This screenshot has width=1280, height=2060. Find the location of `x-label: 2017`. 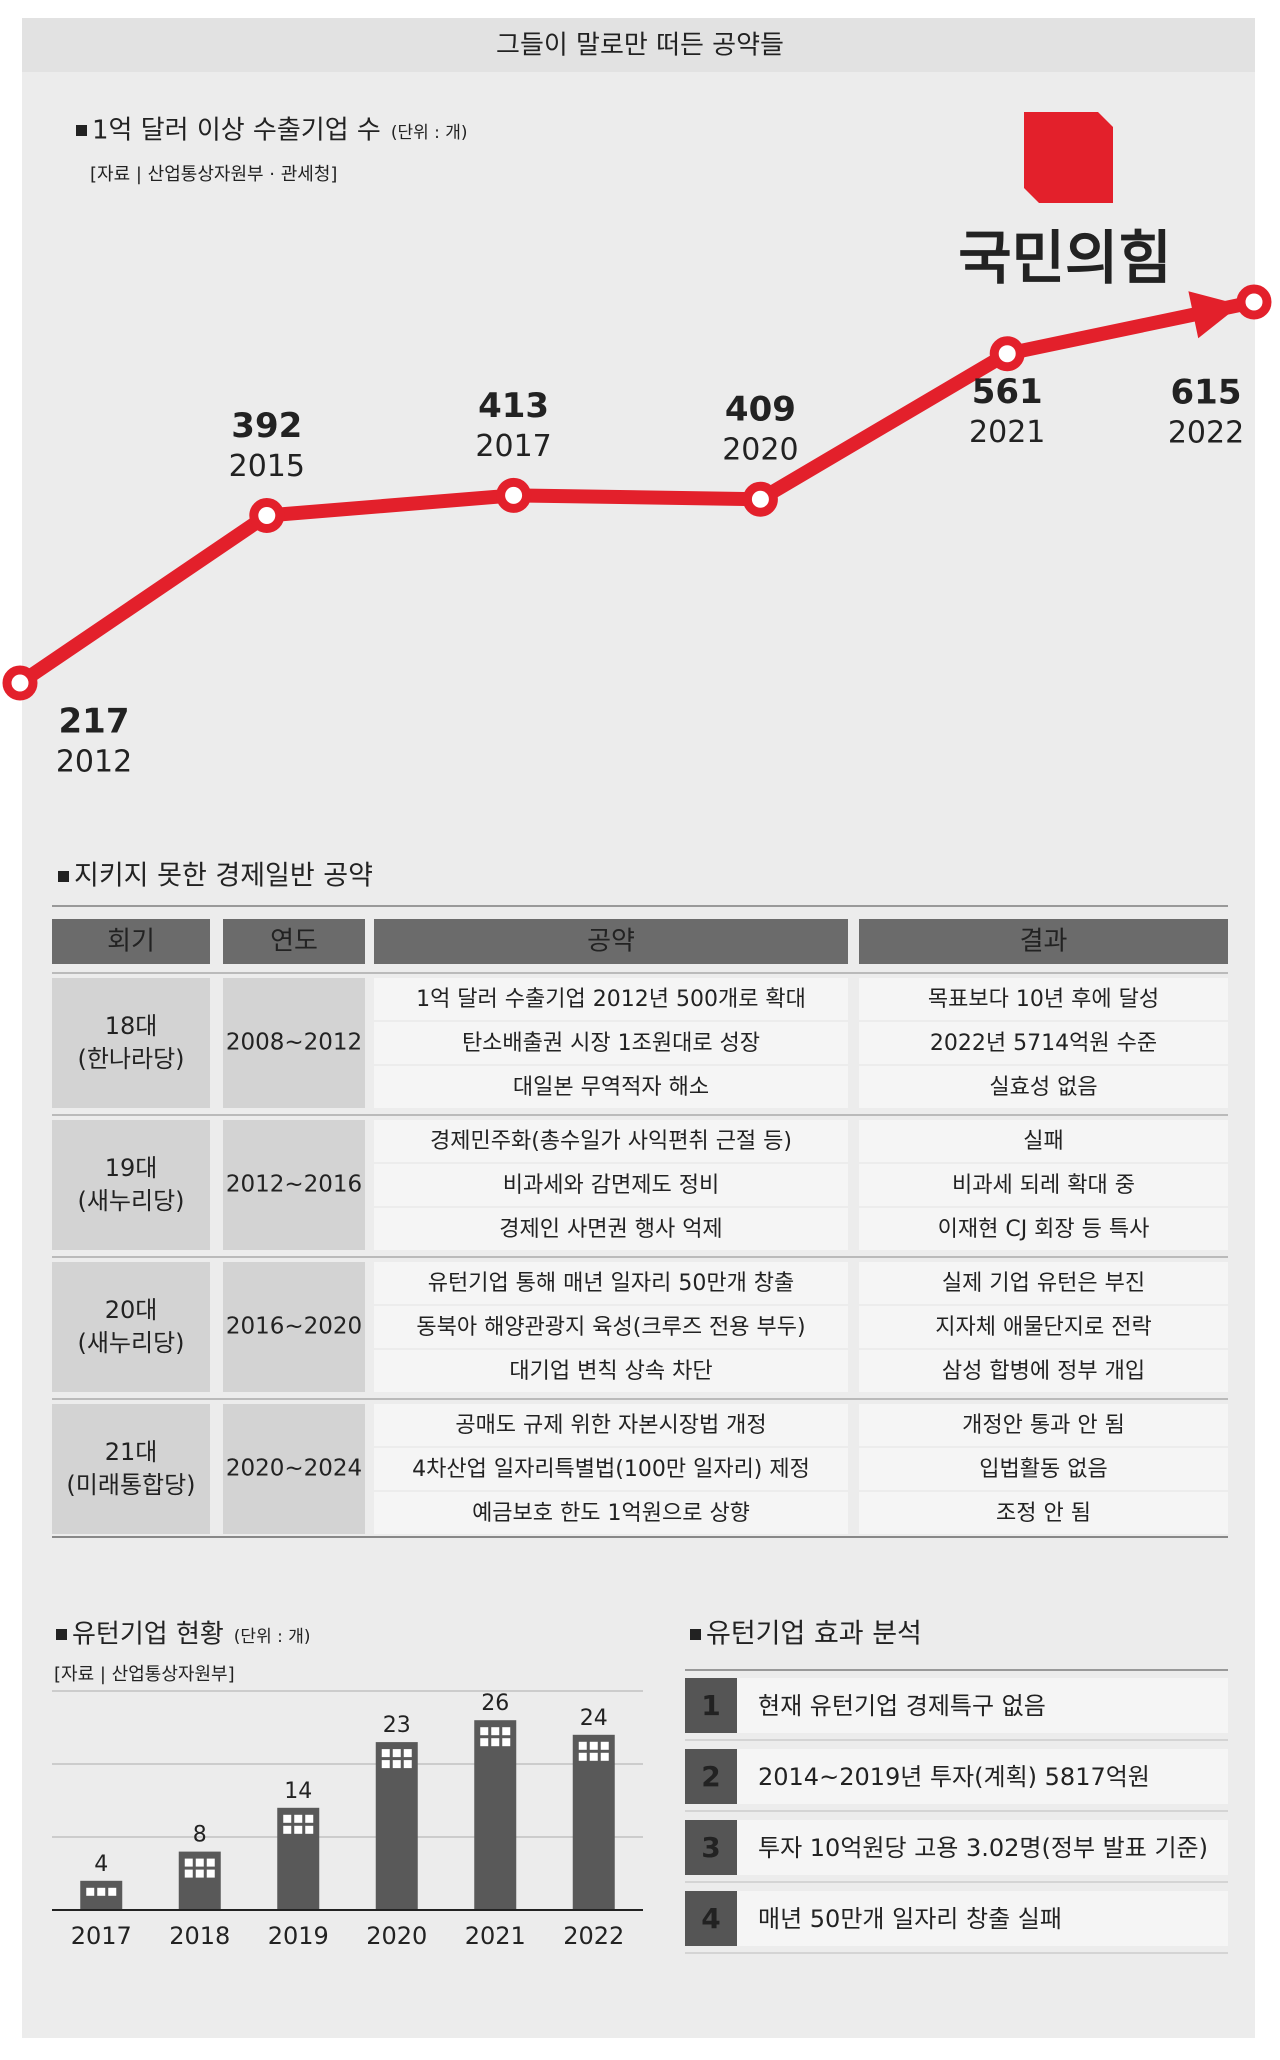

x-label: 2017 is located at coordinates (101, 1936).